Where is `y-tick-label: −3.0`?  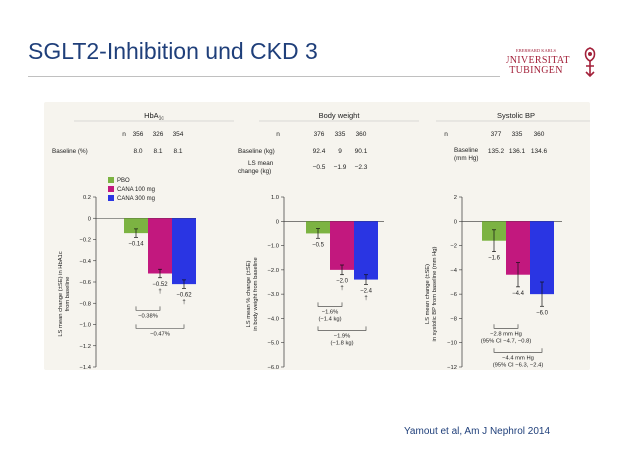 y-tick-label: −3.0 is located at coordinates (273, 295).